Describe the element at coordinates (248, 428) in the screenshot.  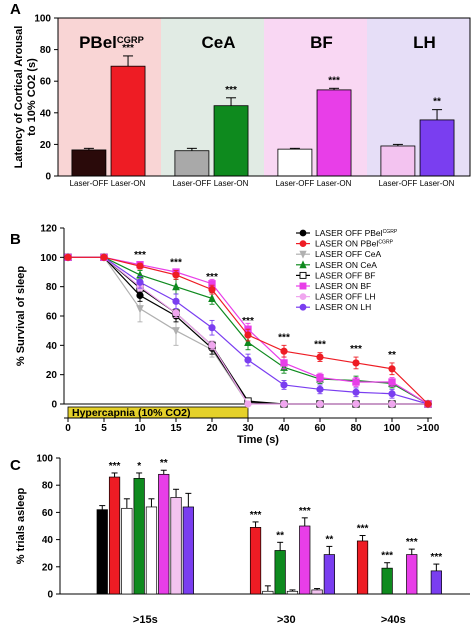
I see `x-tick-label: 30` at that location.